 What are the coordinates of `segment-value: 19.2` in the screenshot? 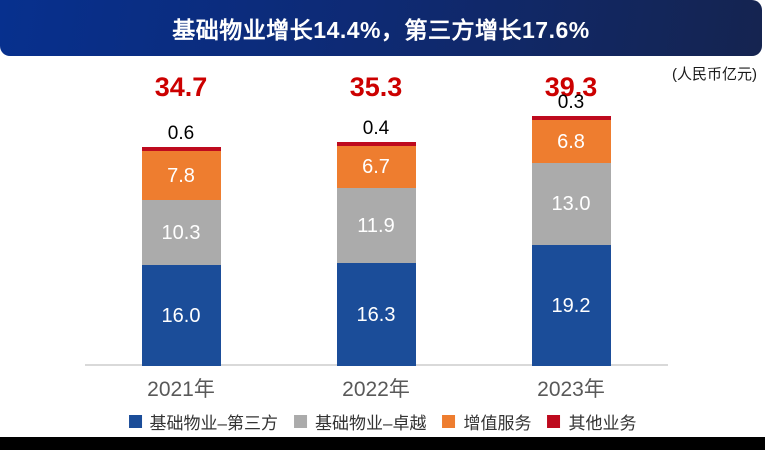 It's located at (571, 305).